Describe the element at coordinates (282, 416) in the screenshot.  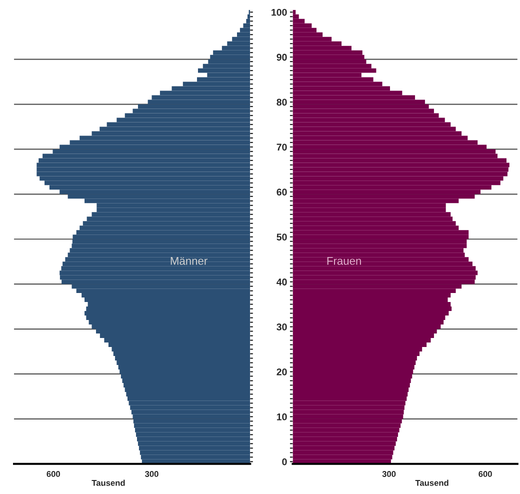
I see `y-tick-label: 10` at that location.